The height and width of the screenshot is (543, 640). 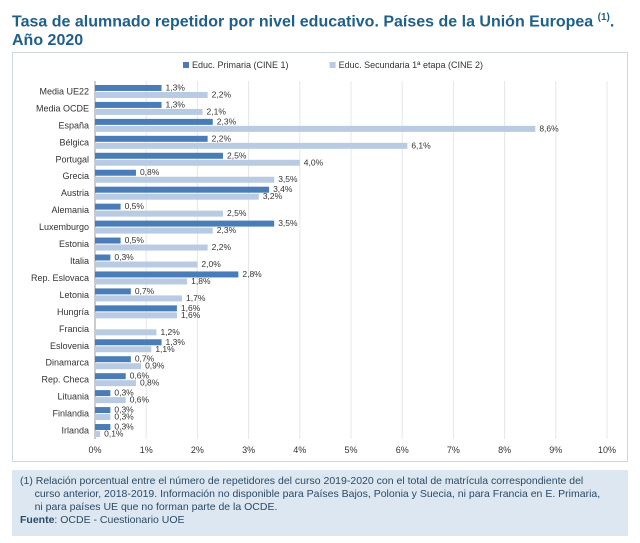 What do you see at coordinates (453, 450) in the screenshot?
I see `x-tick-label: 7%` at bounding box center [453, 450].